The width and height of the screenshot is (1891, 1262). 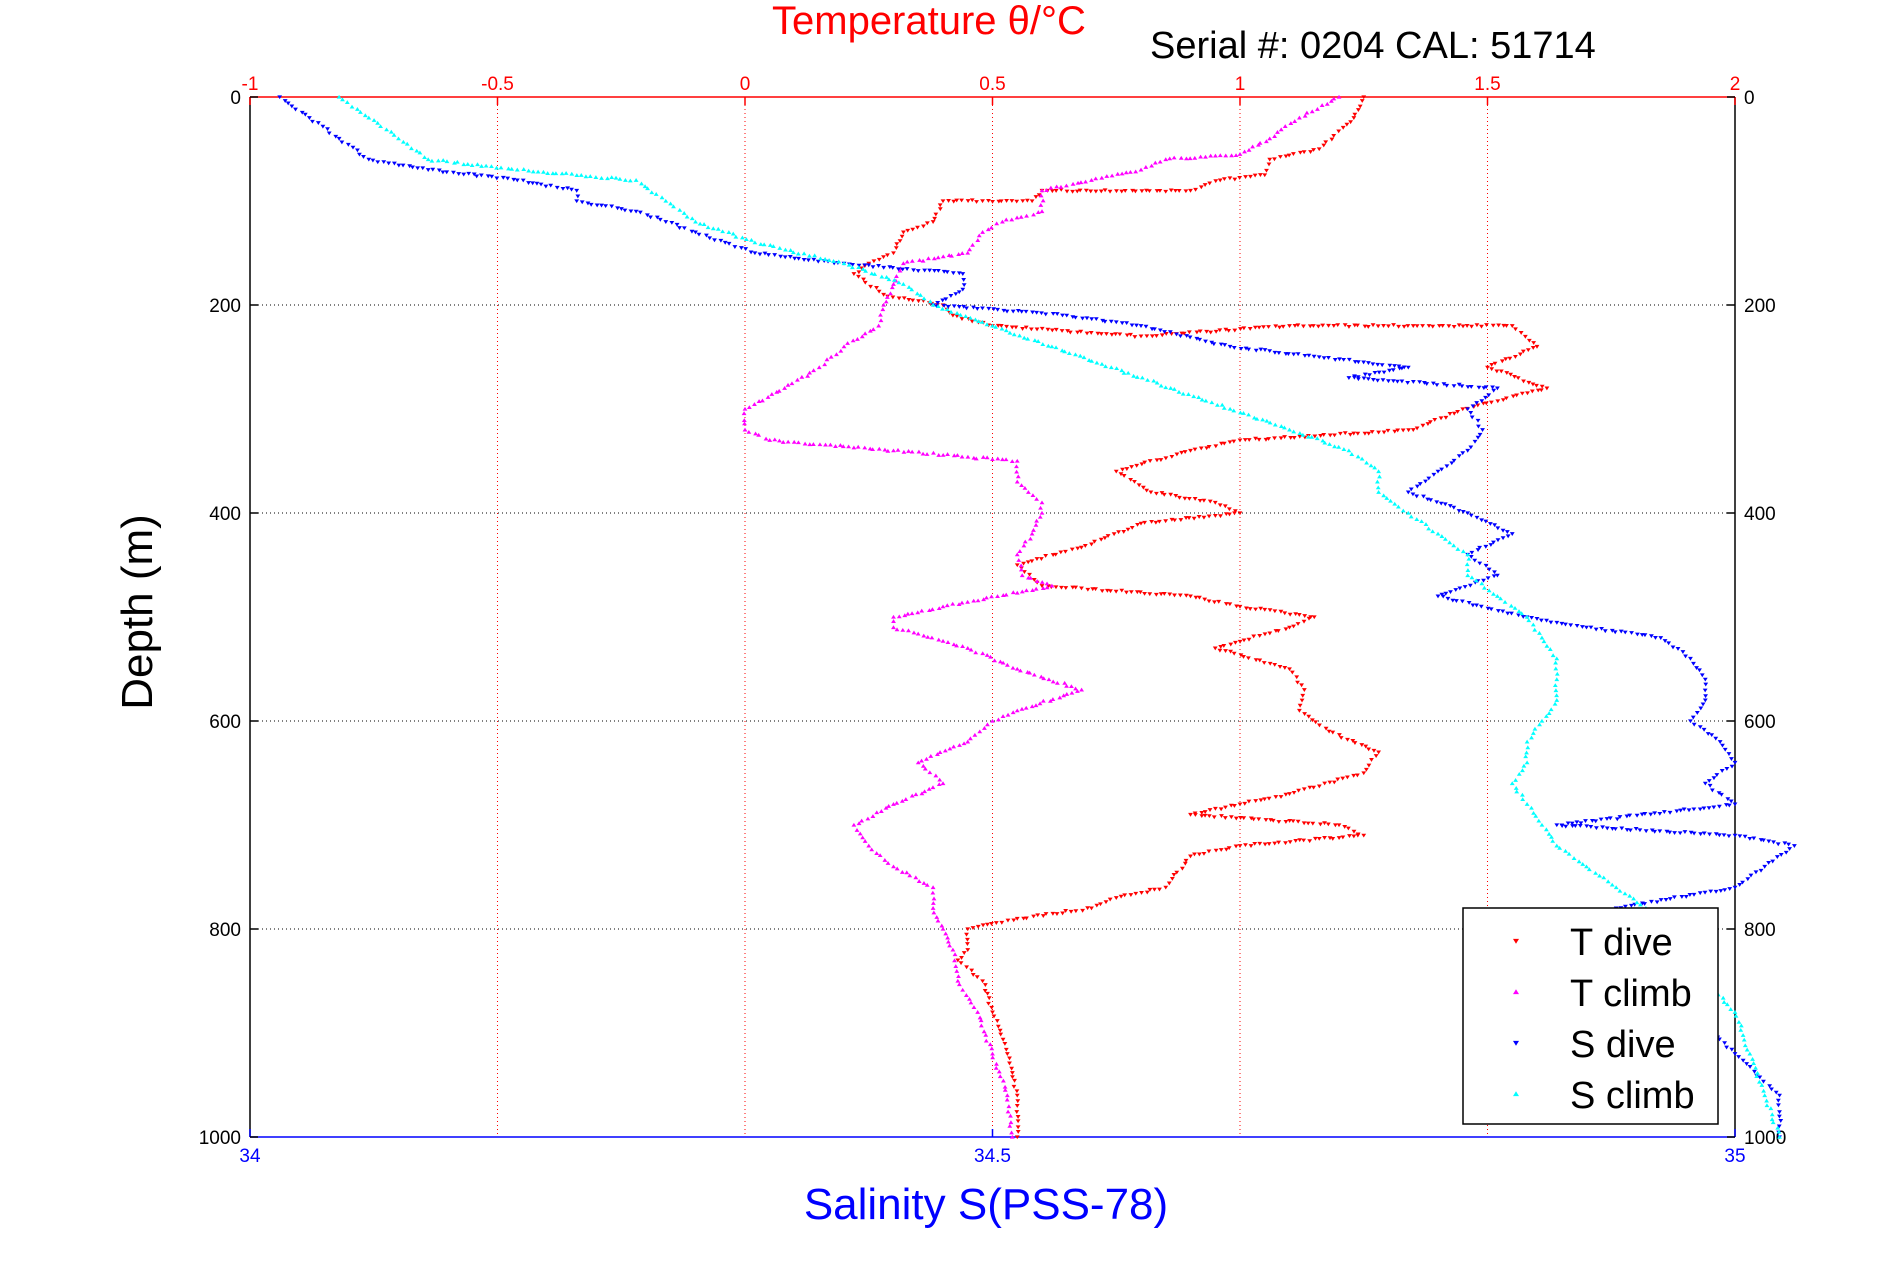 What do you see at coordinates (225, 930) in the screenshot?
I see `left-axis-tick-label: 800` at bounding box center [225, 930].